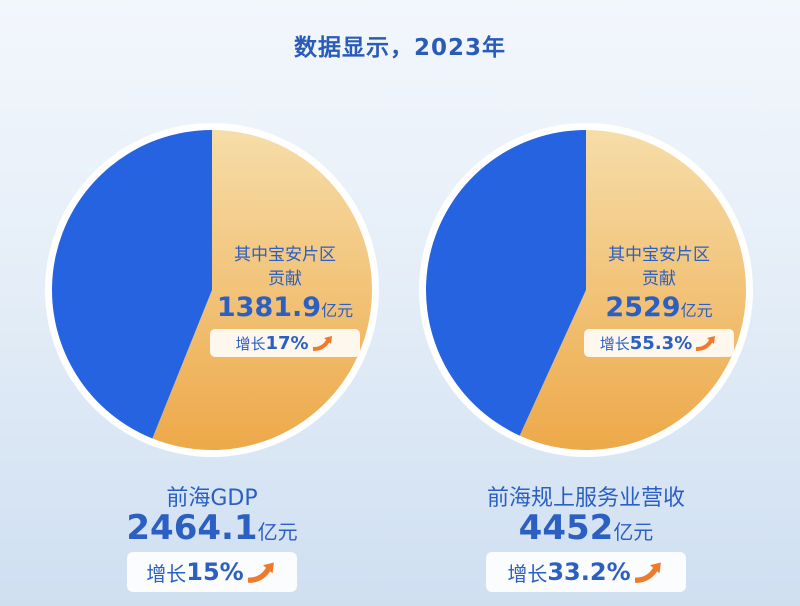 The width and height of the screenshot is (800, 606). Describe the element at coordinates (399, 48) in the screenshot. I see `page-title: 数据显示，2023年` at that location.